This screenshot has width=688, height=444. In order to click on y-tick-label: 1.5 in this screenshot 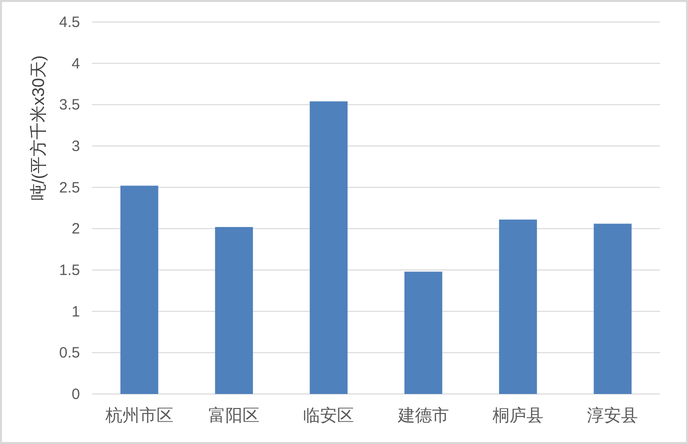, I will do `click(69, 270)`.